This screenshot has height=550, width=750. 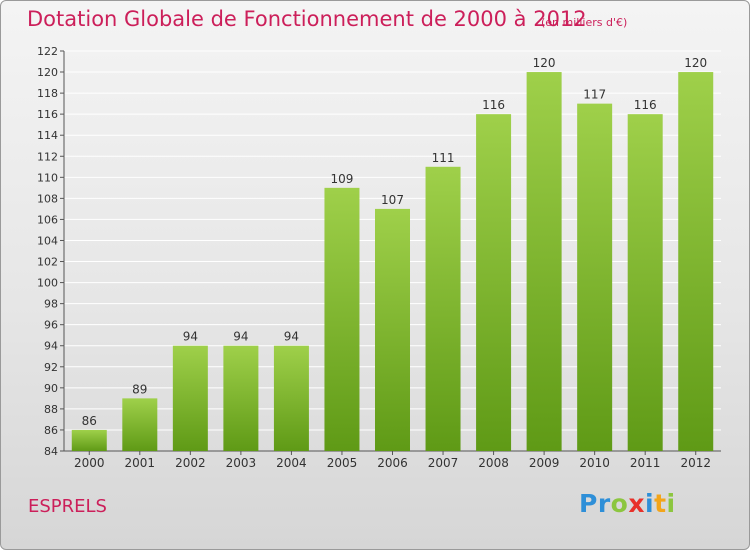 I want to click on data-label-2004: 94, so click(x=291, y=337).